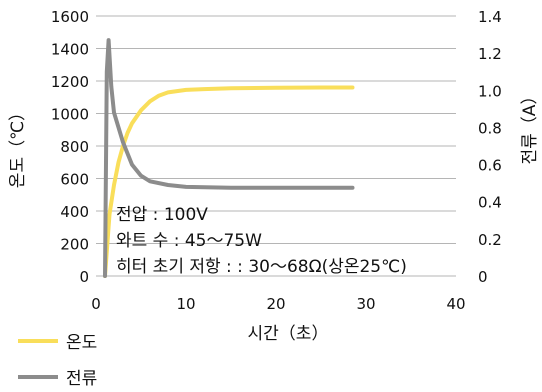 Image resolution: width=542 pixels, height=392 pixels. What do you see at coordinates (275, 304) in the screenshot?
I see `x-tick-label-2: 20` at bounding box center [275, 304].